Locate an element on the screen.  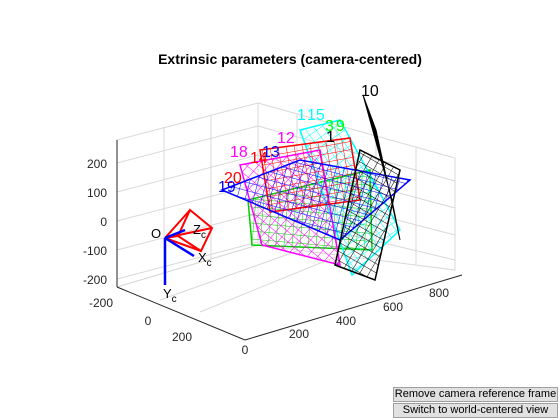
plane-label: 13 is located at coordinates (271, 152).